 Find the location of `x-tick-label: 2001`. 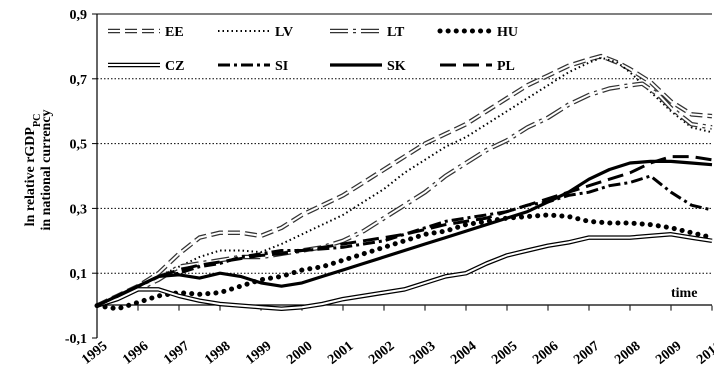

x-tick-label: 2001 is located at coordinates (340, 353).